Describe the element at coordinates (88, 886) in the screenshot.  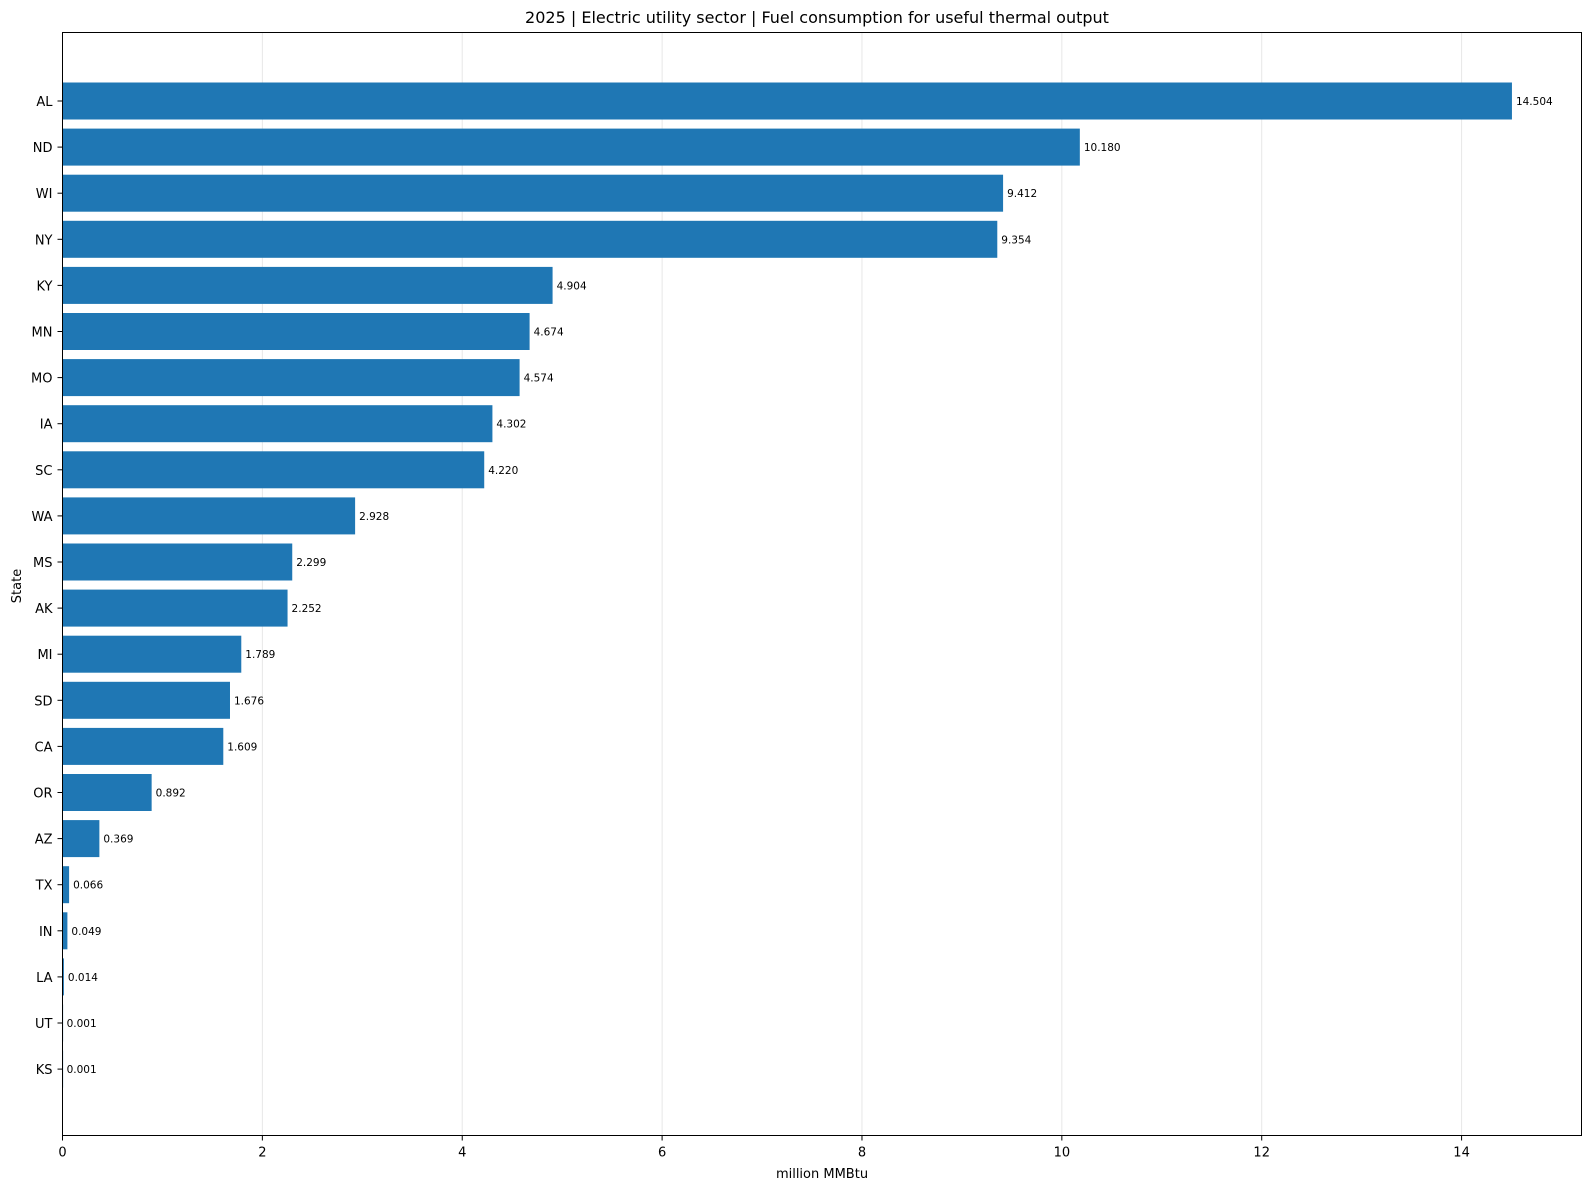
I see `data-label: 0.066` at that location.